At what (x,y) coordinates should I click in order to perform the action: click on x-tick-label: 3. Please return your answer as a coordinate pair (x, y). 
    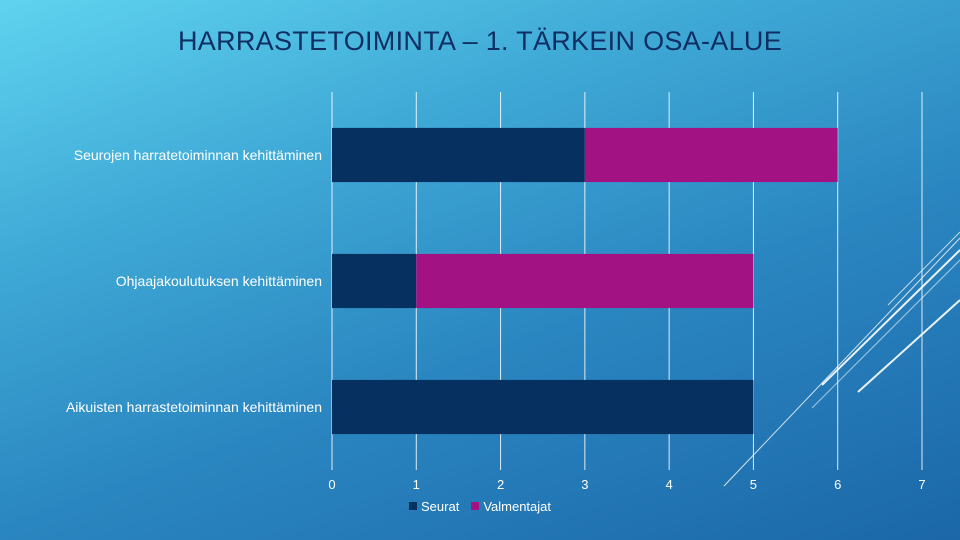
    Looking at the image, I should click on (584, 484).